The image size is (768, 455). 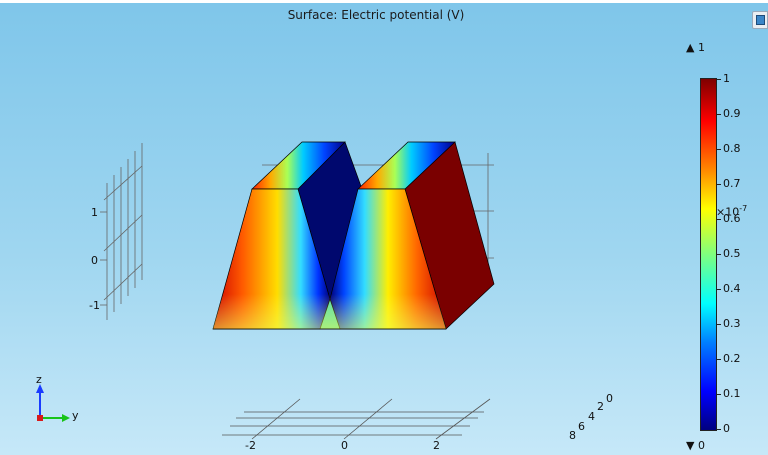 I want to click on z-tick-label: -1, so click(x=94, y=305).